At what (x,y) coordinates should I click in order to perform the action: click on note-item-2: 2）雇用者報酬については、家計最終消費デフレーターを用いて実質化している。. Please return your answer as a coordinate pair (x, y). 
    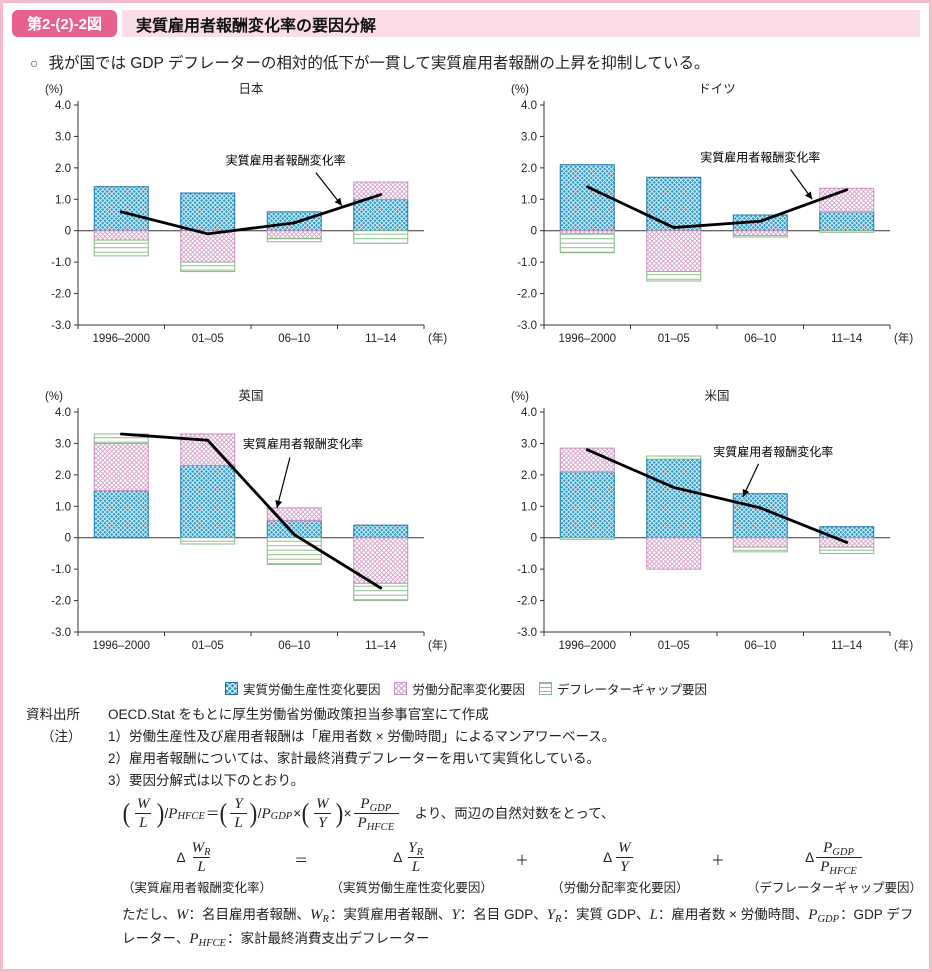
    Looking at the image, I should click on (354, 758).